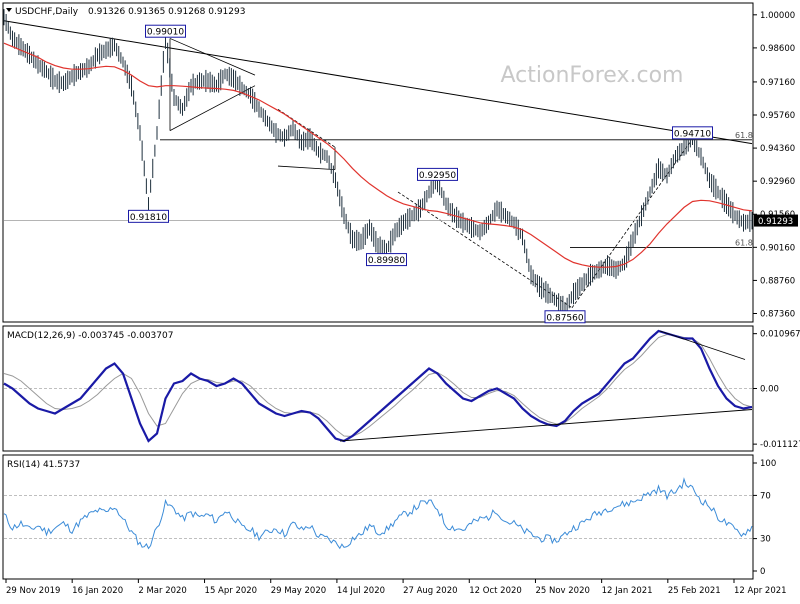 The image size is (800, 604). What do you see at coordinates (768, 464) in the screenshot?
I see `rsi-y-tick-label: 100` at bounding box center [768, 464].